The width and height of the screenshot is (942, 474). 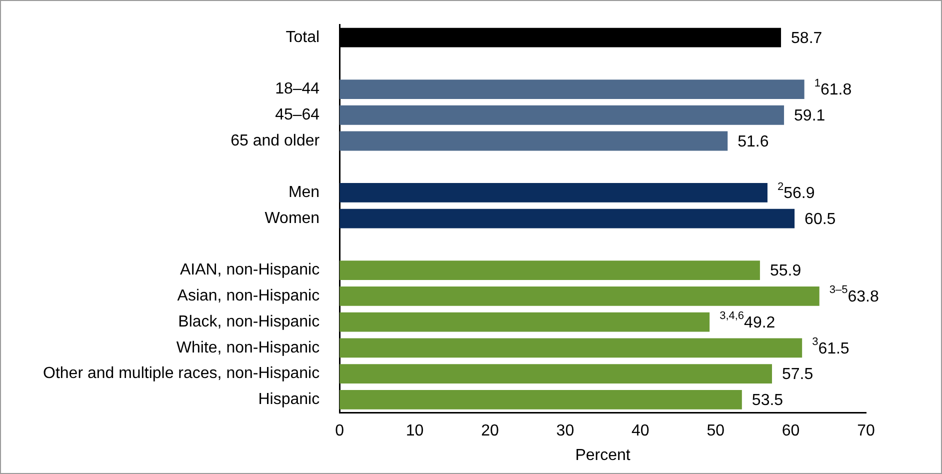 I want to click on y-tick-label: 18–44, so click(x=297, y=89).